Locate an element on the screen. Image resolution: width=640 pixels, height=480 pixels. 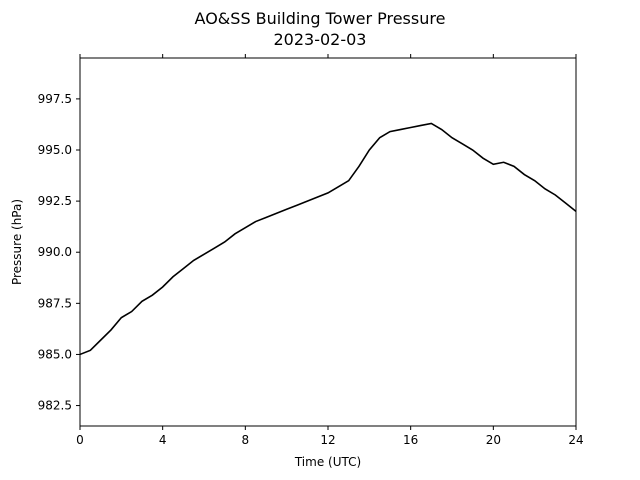
x-tick-label: 8 is located at coordinates (246, 440).